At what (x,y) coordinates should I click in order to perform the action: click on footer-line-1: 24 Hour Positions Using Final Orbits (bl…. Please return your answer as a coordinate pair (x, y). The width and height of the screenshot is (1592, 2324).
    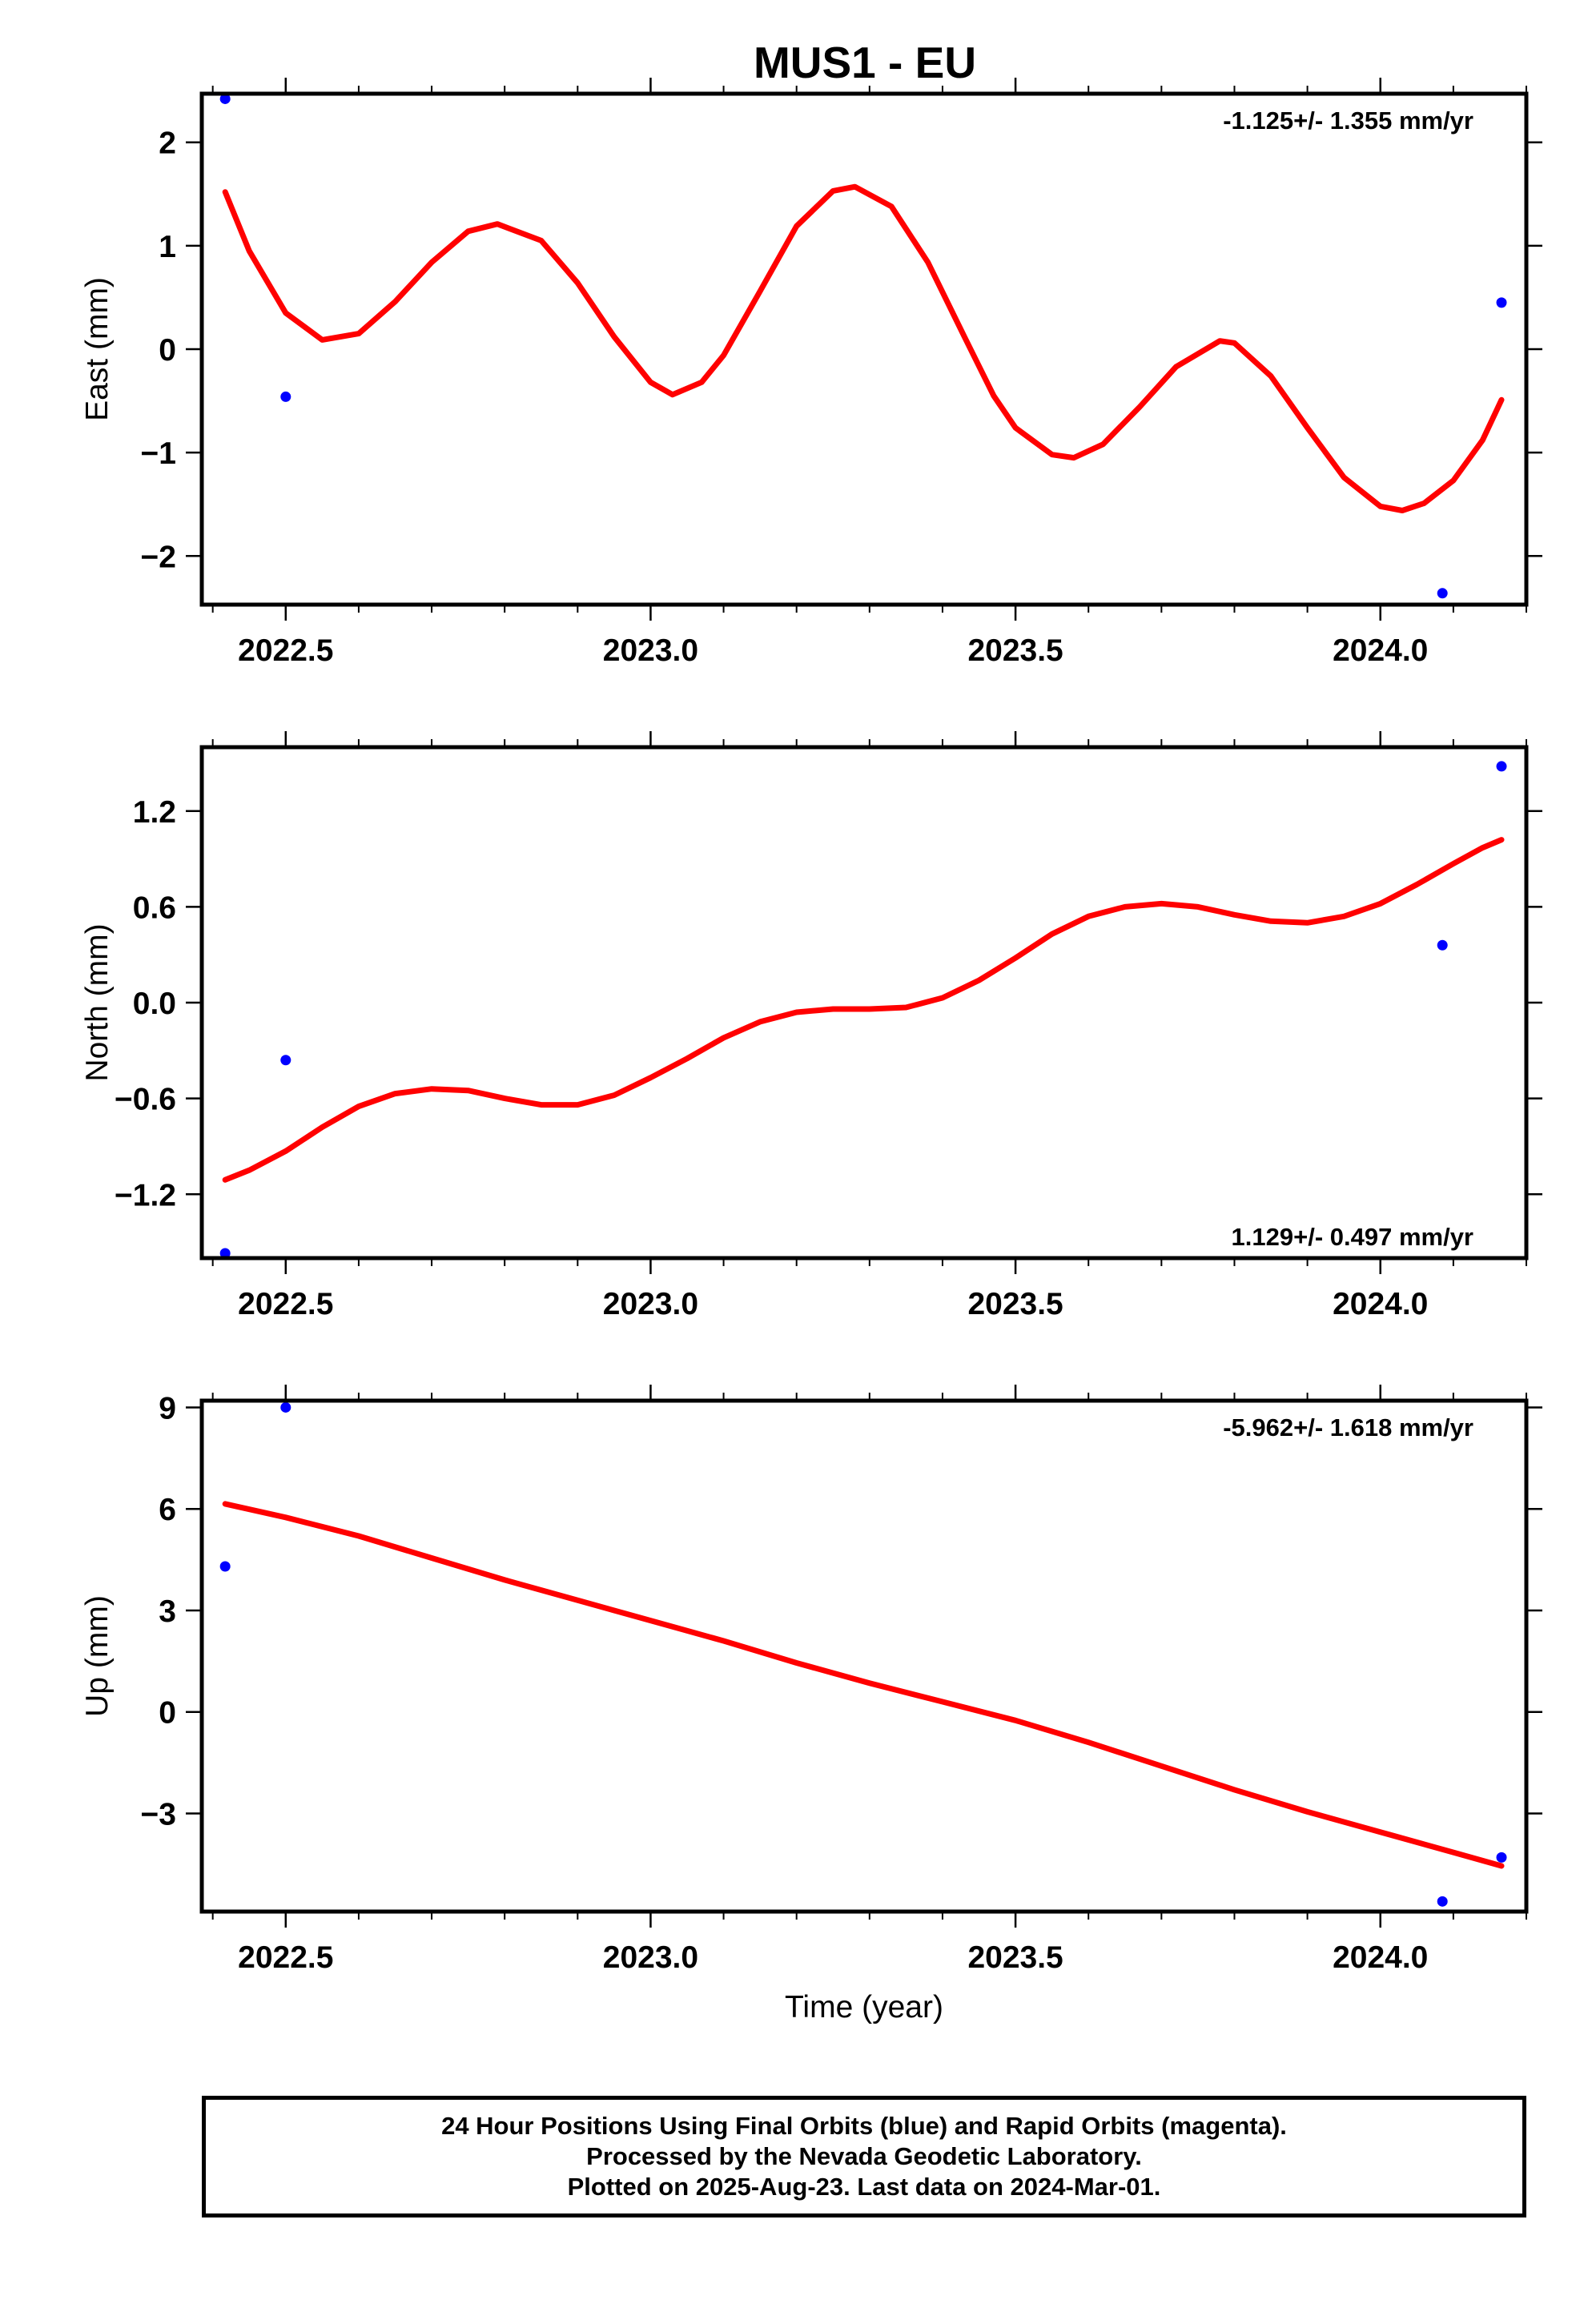
    Looking at the image, I should click on (864, 2126).